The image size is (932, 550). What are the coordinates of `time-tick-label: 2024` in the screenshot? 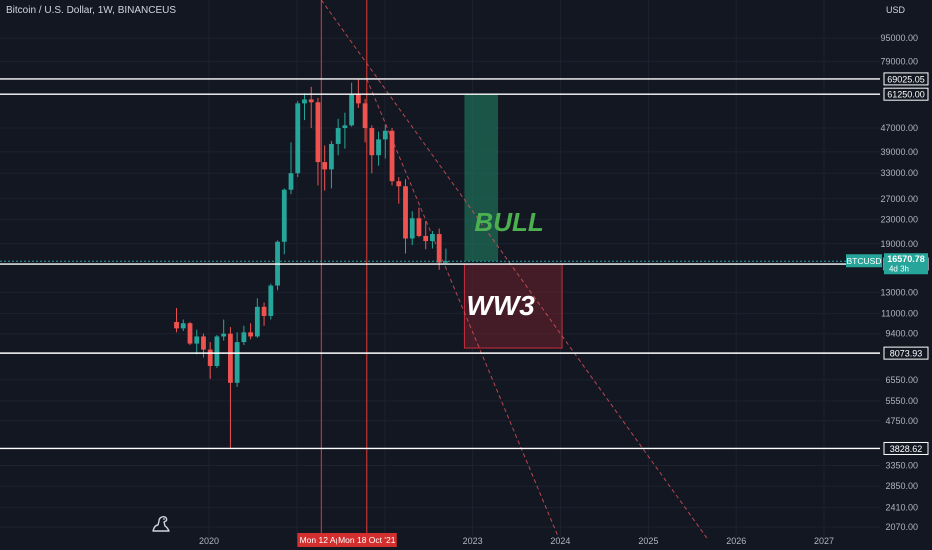 It's located at (560, 541).